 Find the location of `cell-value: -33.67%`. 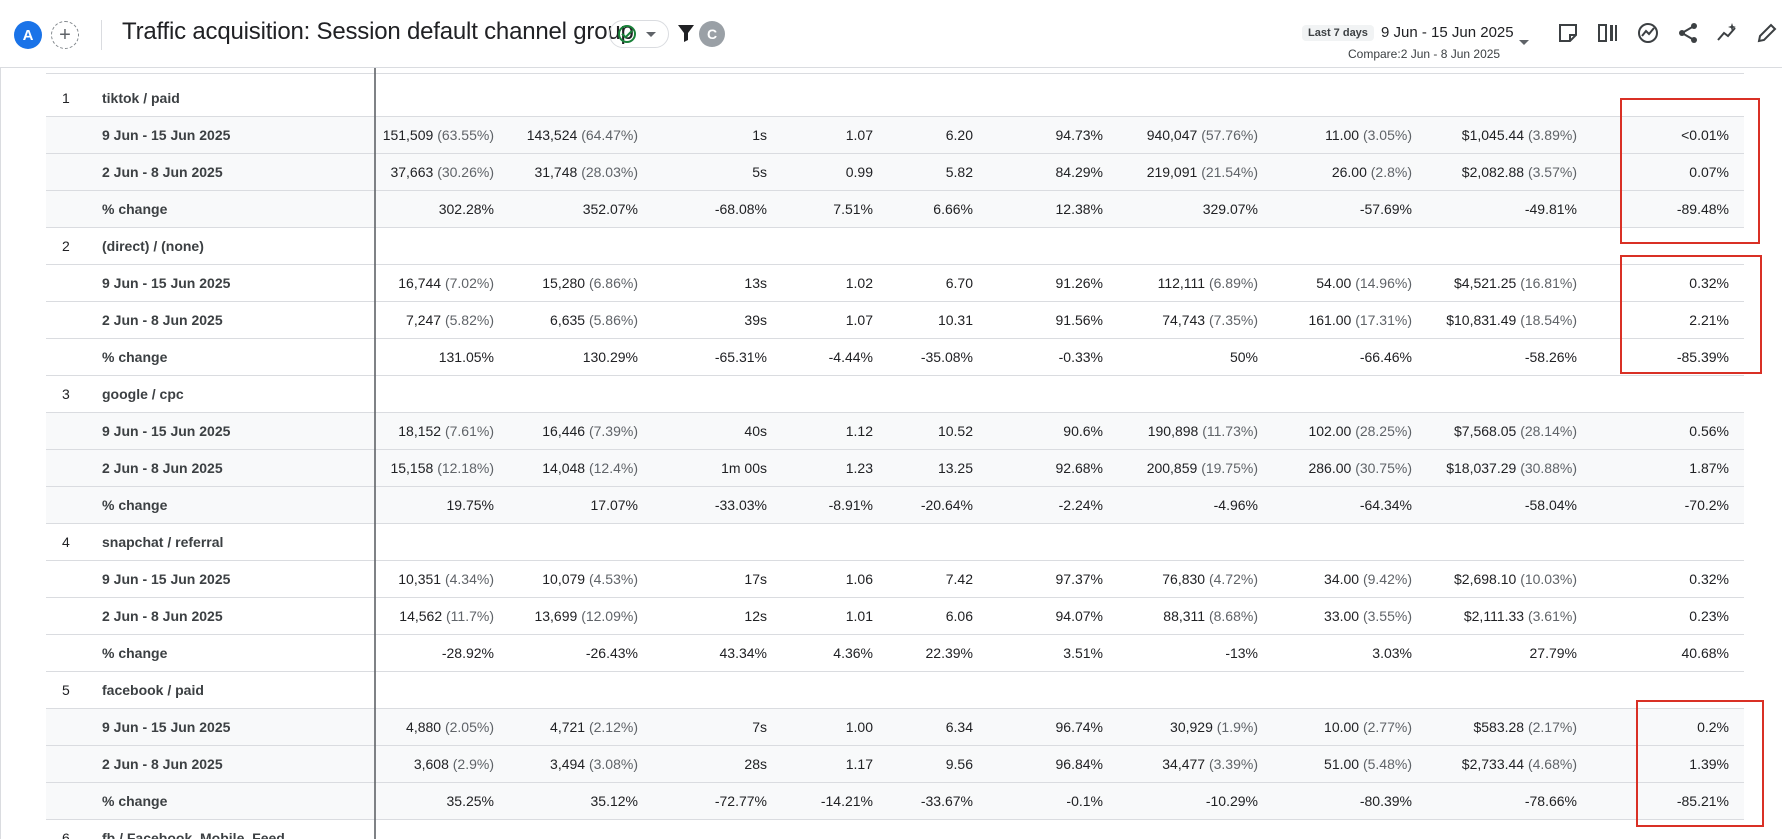

cell-value: -33.67% is located at coordinates (946, 801).